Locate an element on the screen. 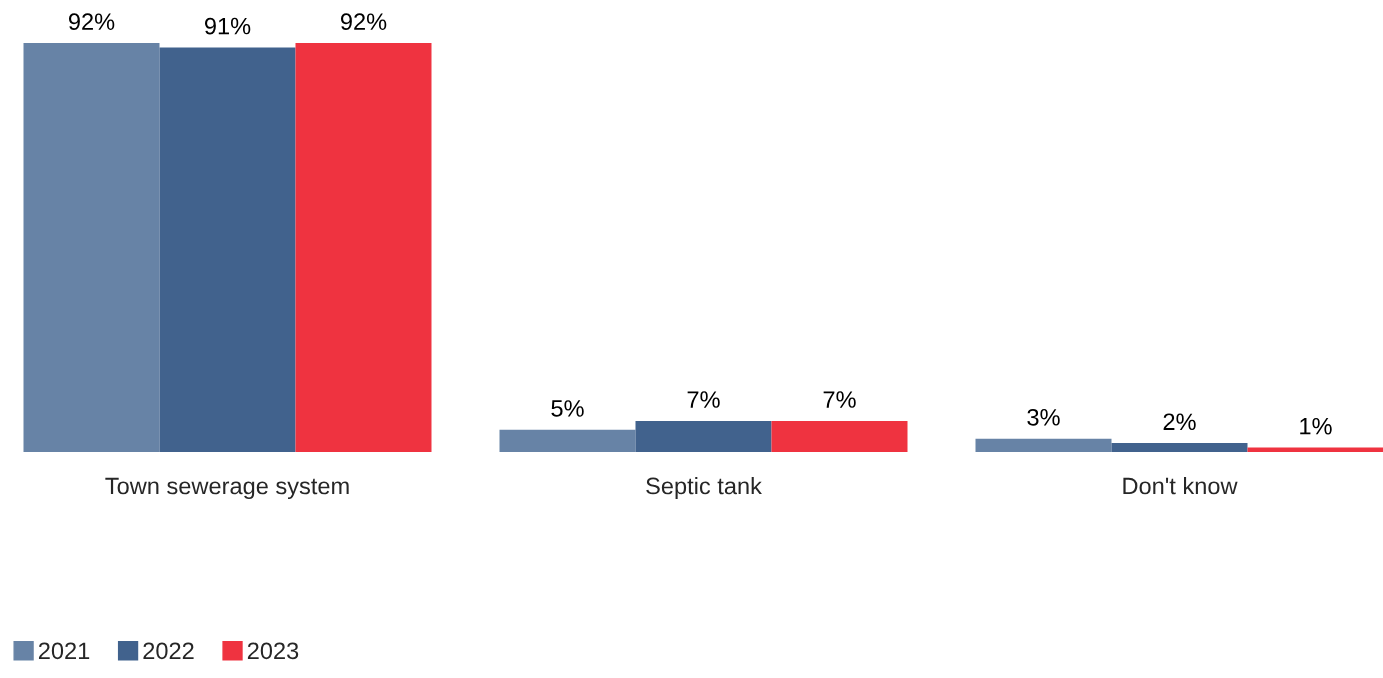 The width and height of the screenshot is (1383, 678). data-label: 2% is located at coordinates (1179, 422).